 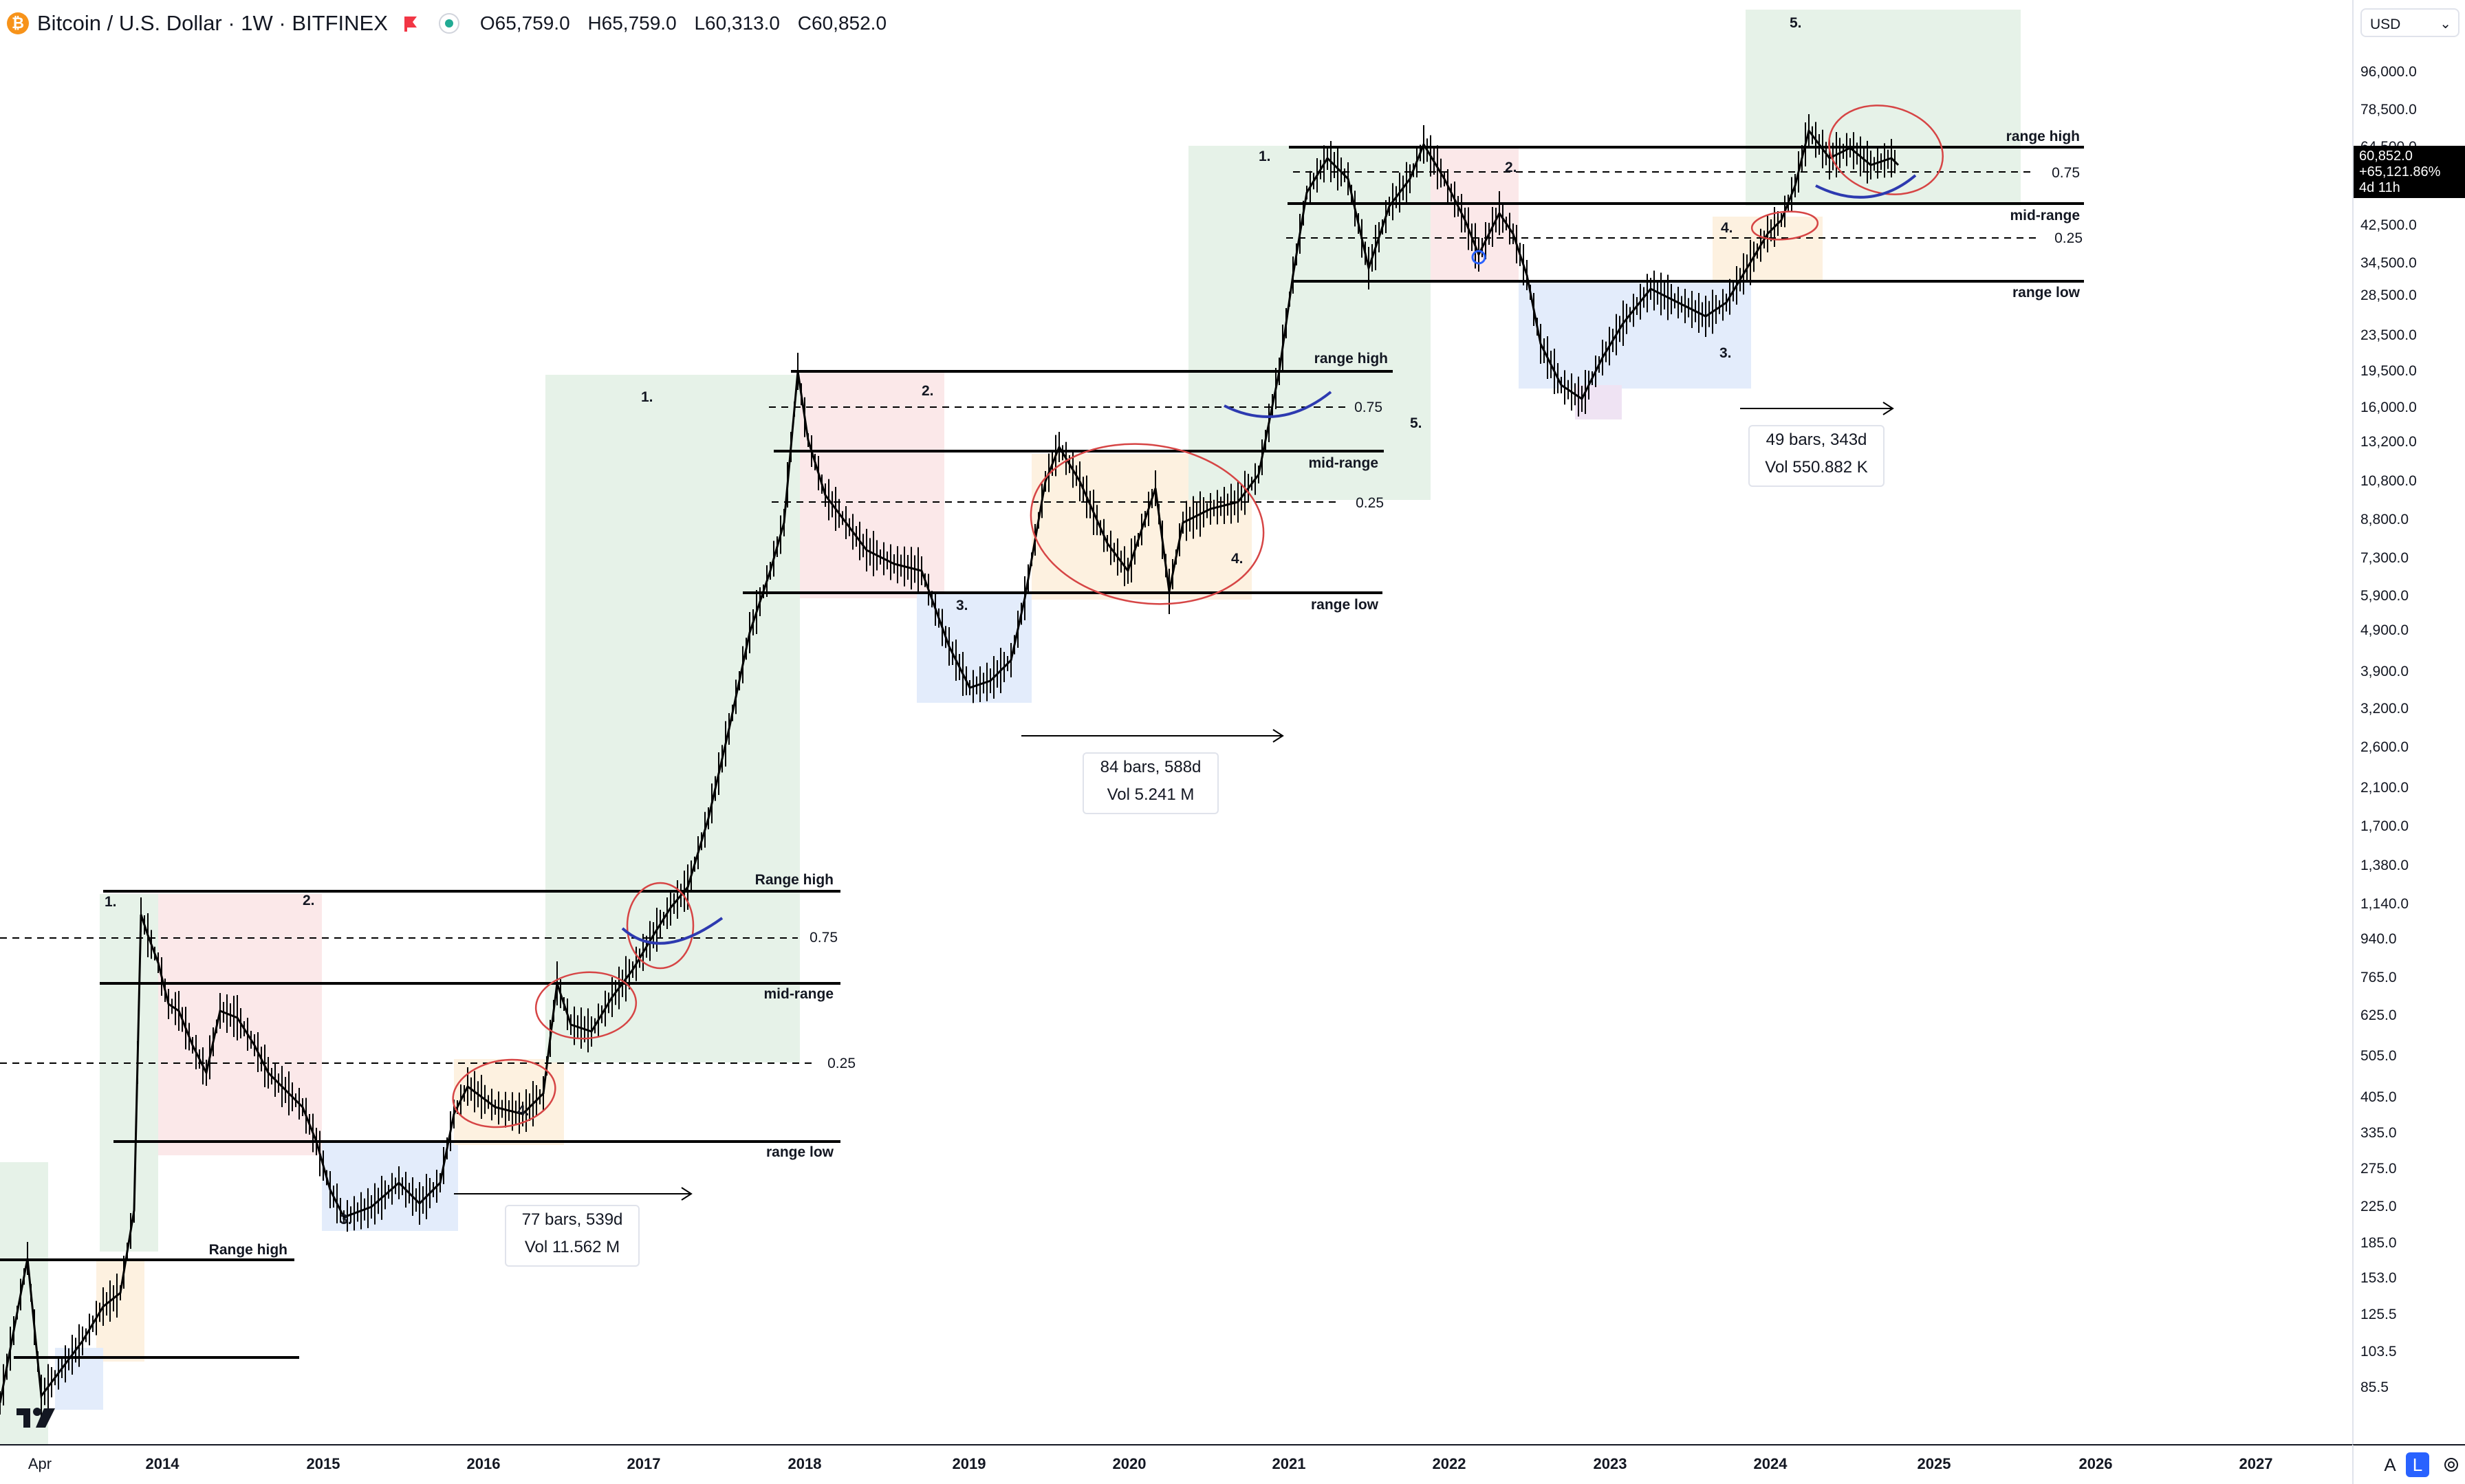 I want to click on time-tick-label: 2023, so click(x=1610, y=1463).